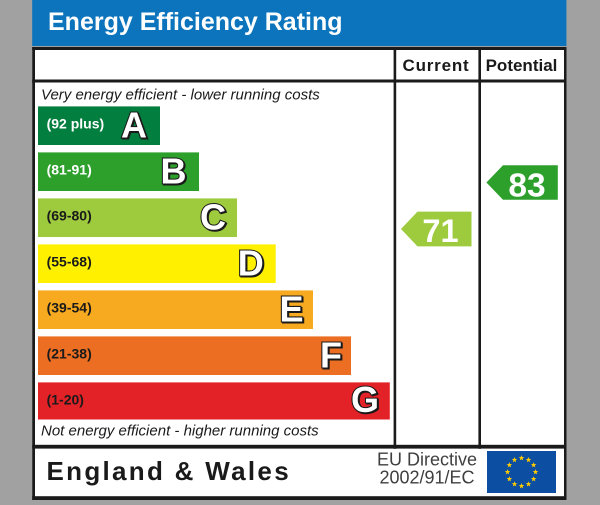  Describe the element at coordinates (526, 186) in the screenshot. I see `svg-text: 83` at that location.